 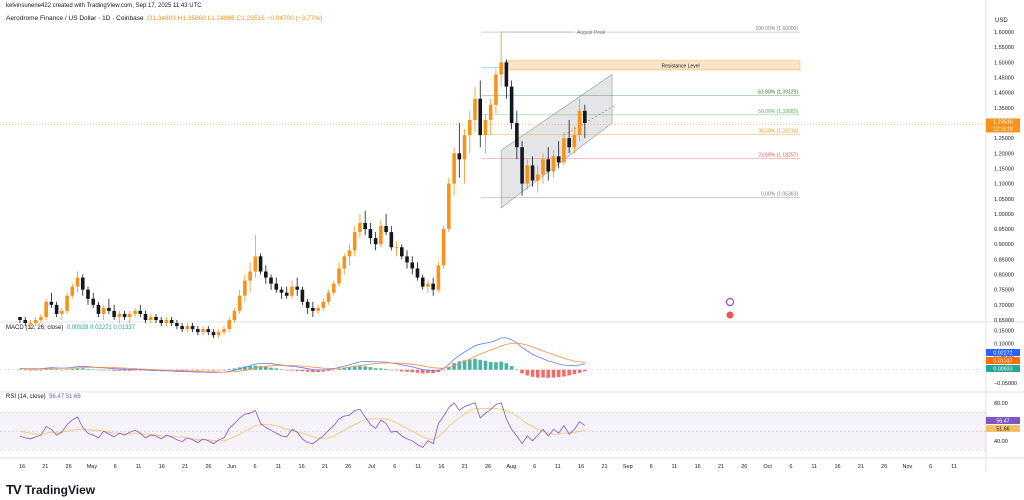 I want to click on price-axis-label: 1.40000, so click(x=1004, y=94).